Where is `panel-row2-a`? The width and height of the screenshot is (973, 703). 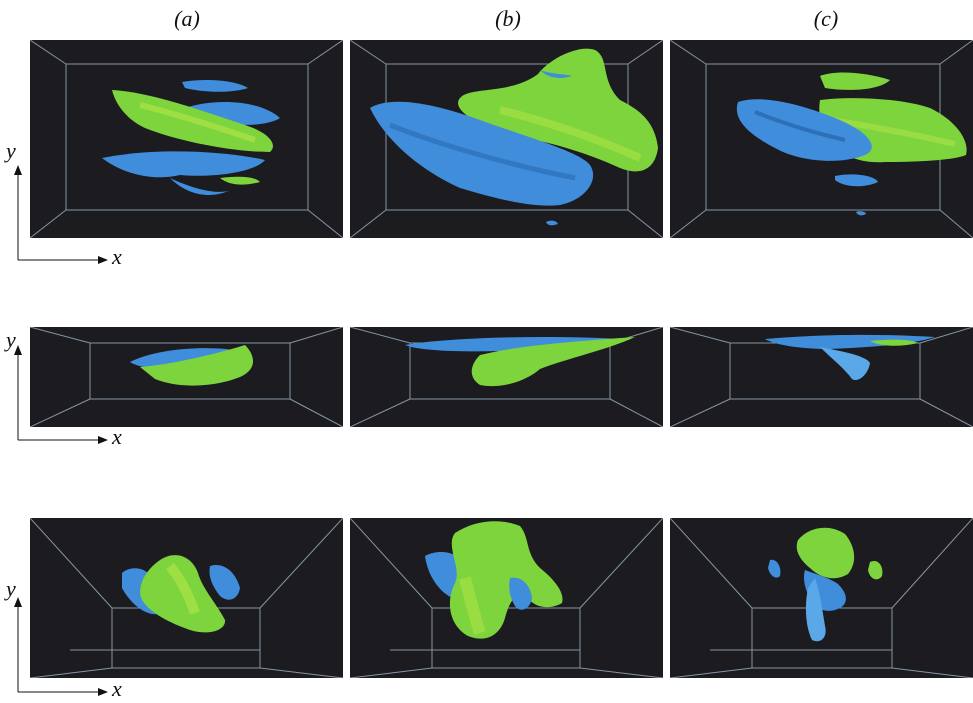
panel-row2-a is located at coordinates (186, 377).